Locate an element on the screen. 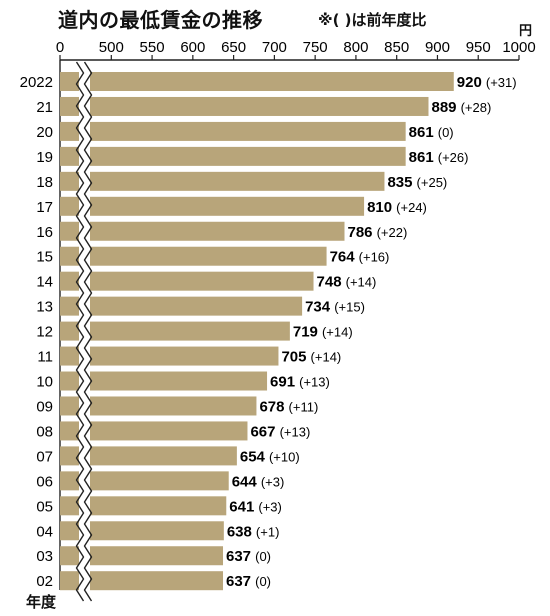  change-label: (+31) is located at coordinates (501, 82).